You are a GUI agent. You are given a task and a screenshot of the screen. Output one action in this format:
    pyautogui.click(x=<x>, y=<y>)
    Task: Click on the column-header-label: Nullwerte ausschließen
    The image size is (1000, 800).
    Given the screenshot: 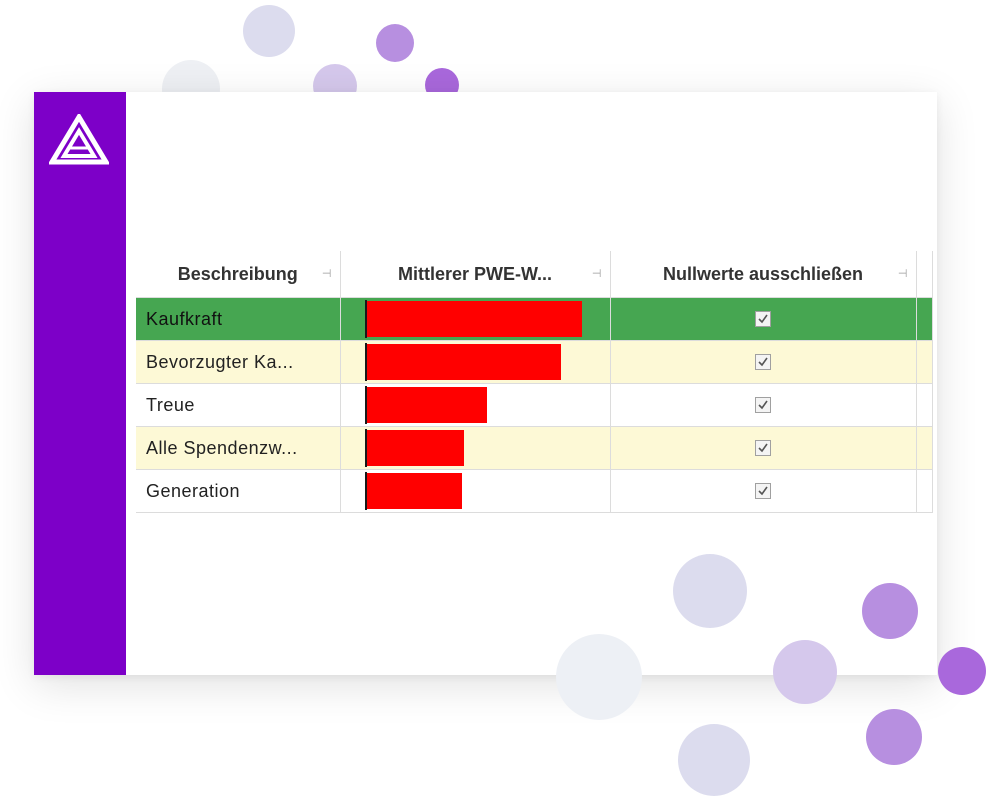 What is the action you would take?
    pyautogui.click(x=763, y=273)
    